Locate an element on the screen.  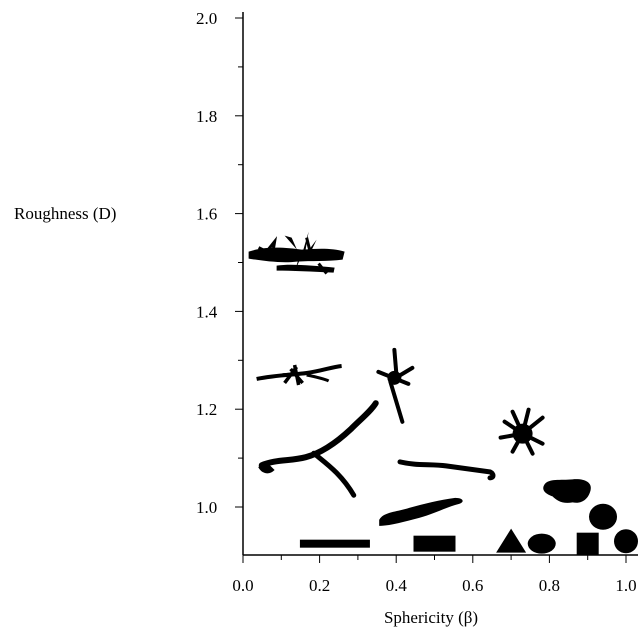
crystal-core is located at coordinates (394, 377).